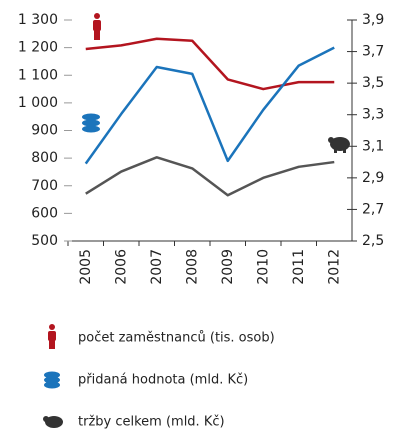  What do you see at coordinates (373, 115) in the screenshot?
I see `y2-tick-label: 3,3` at bounding box center [373, 115].